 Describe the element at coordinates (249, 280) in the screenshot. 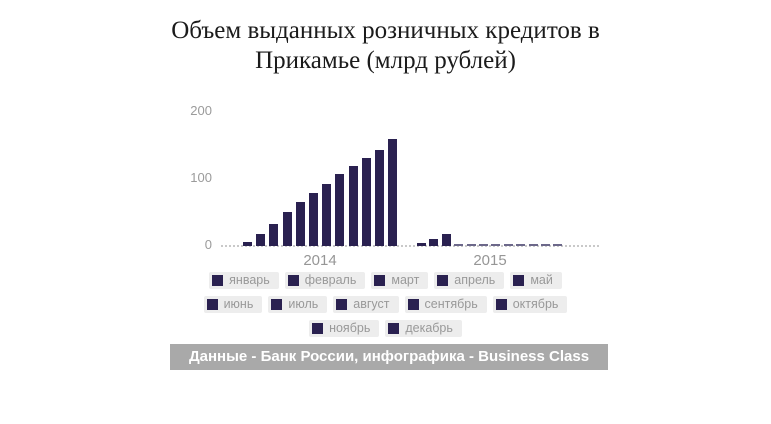

I see `legend-item-label: январь` at that location.